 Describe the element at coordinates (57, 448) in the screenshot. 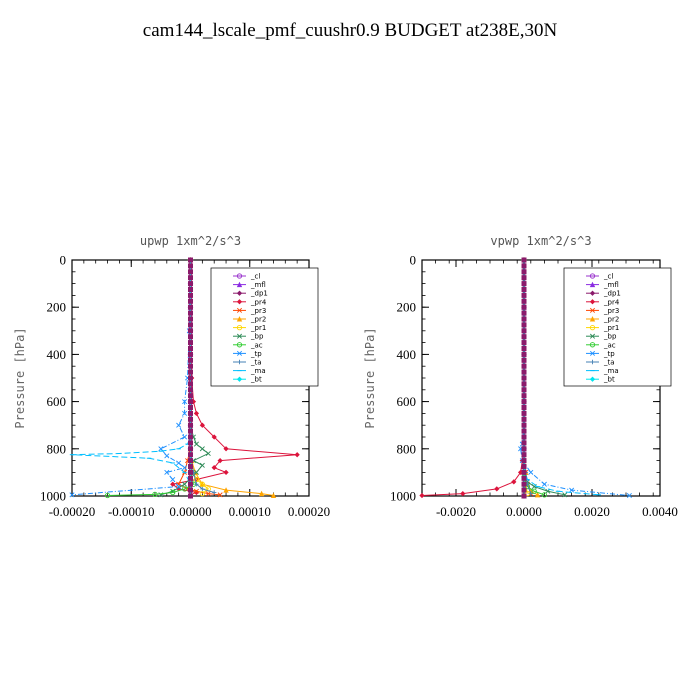

I see `y-tick-label: 800` at that location.